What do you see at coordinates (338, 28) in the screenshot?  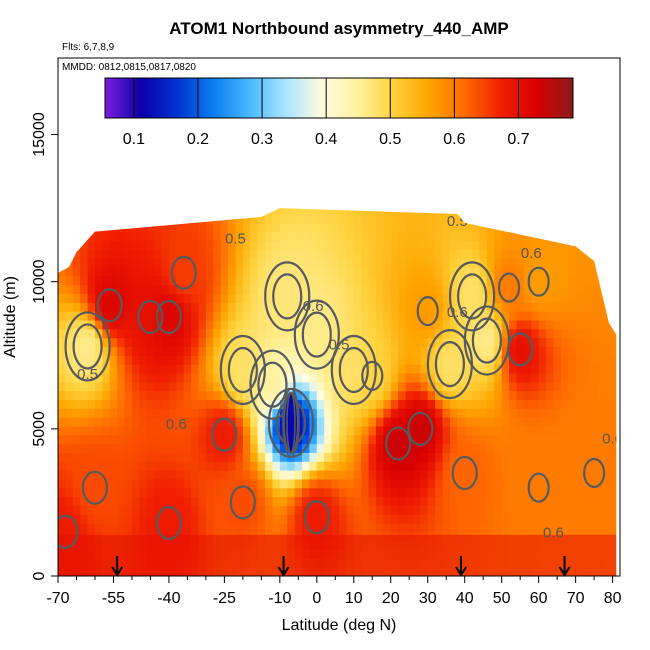 I see `chart-title: ATOM1 Northbound asymmetry_440_AMP` at bounding box center [338, 28].